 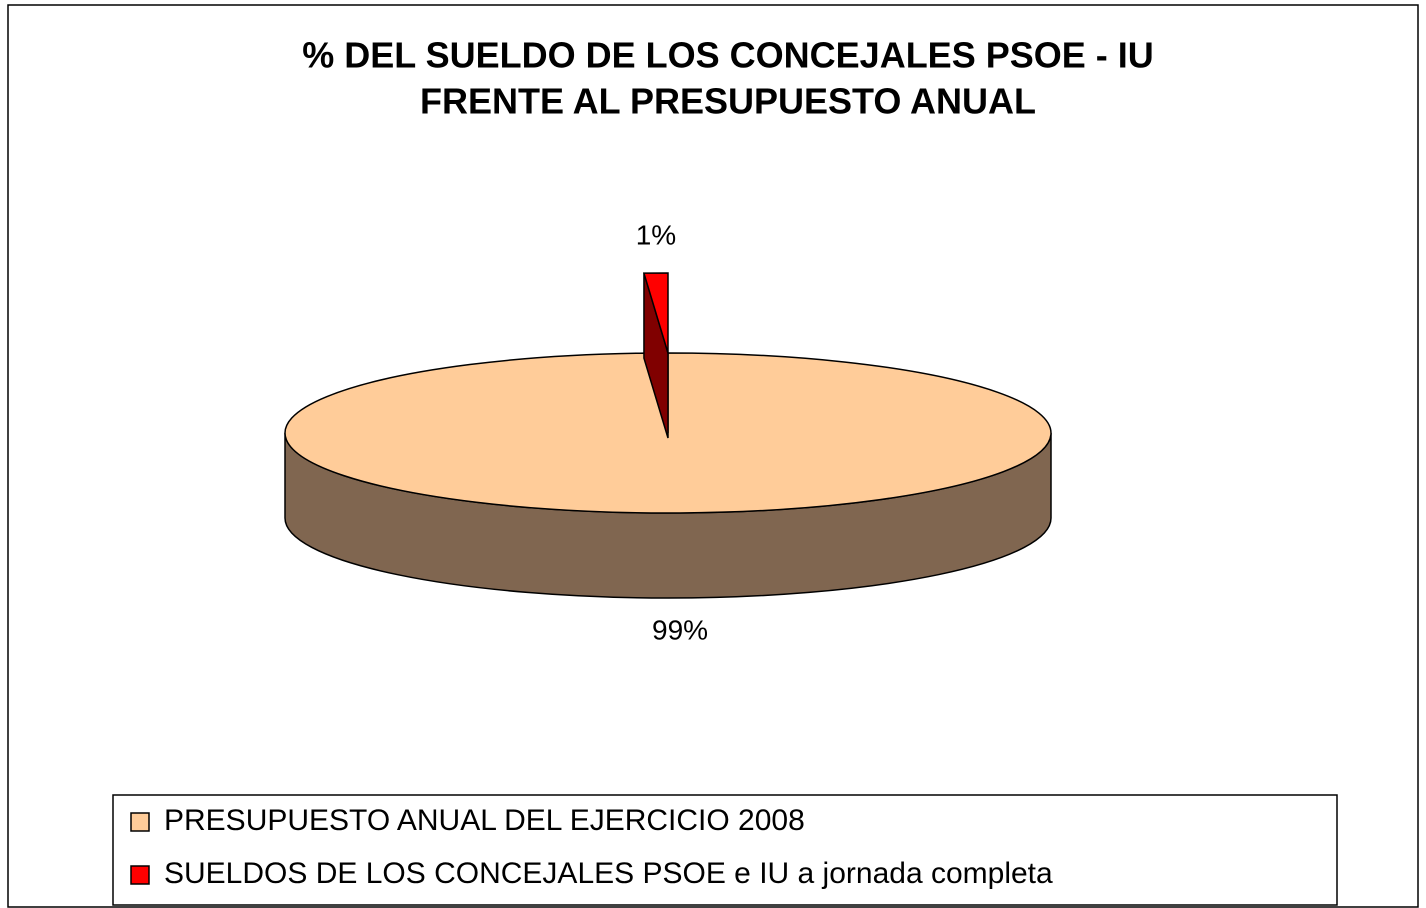 What do you see at coordinates (680, 629) in the screenshot?
I see `data-label: 99%` at bounding box center [680, 629].